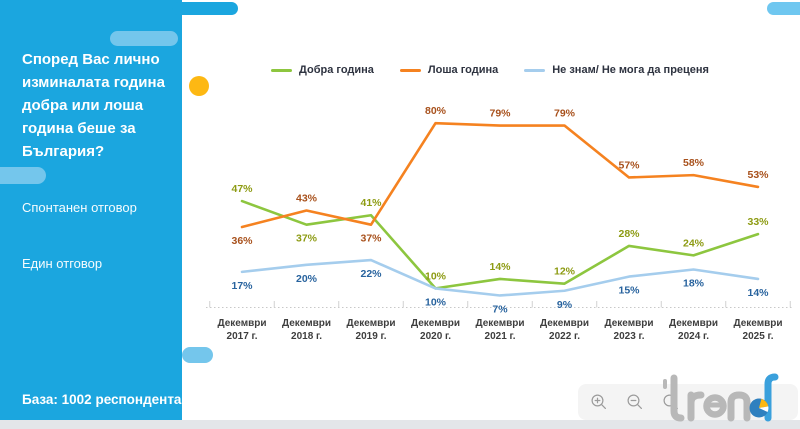 The image size is (800, 429). Describe the element at coordinates (759, 408) in the screenshot. I see `logo-pie-chart` at that location.